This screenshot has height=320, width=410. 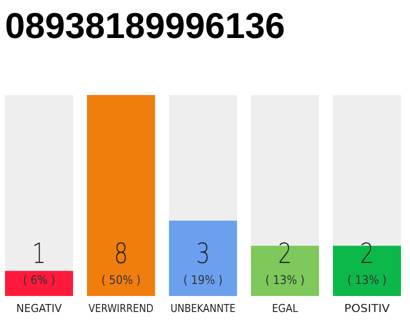 What do you see at coordinates (145, 25) in the screenshot?
I see `chart-title: 08938189996136` at bounding box center [145, 25].